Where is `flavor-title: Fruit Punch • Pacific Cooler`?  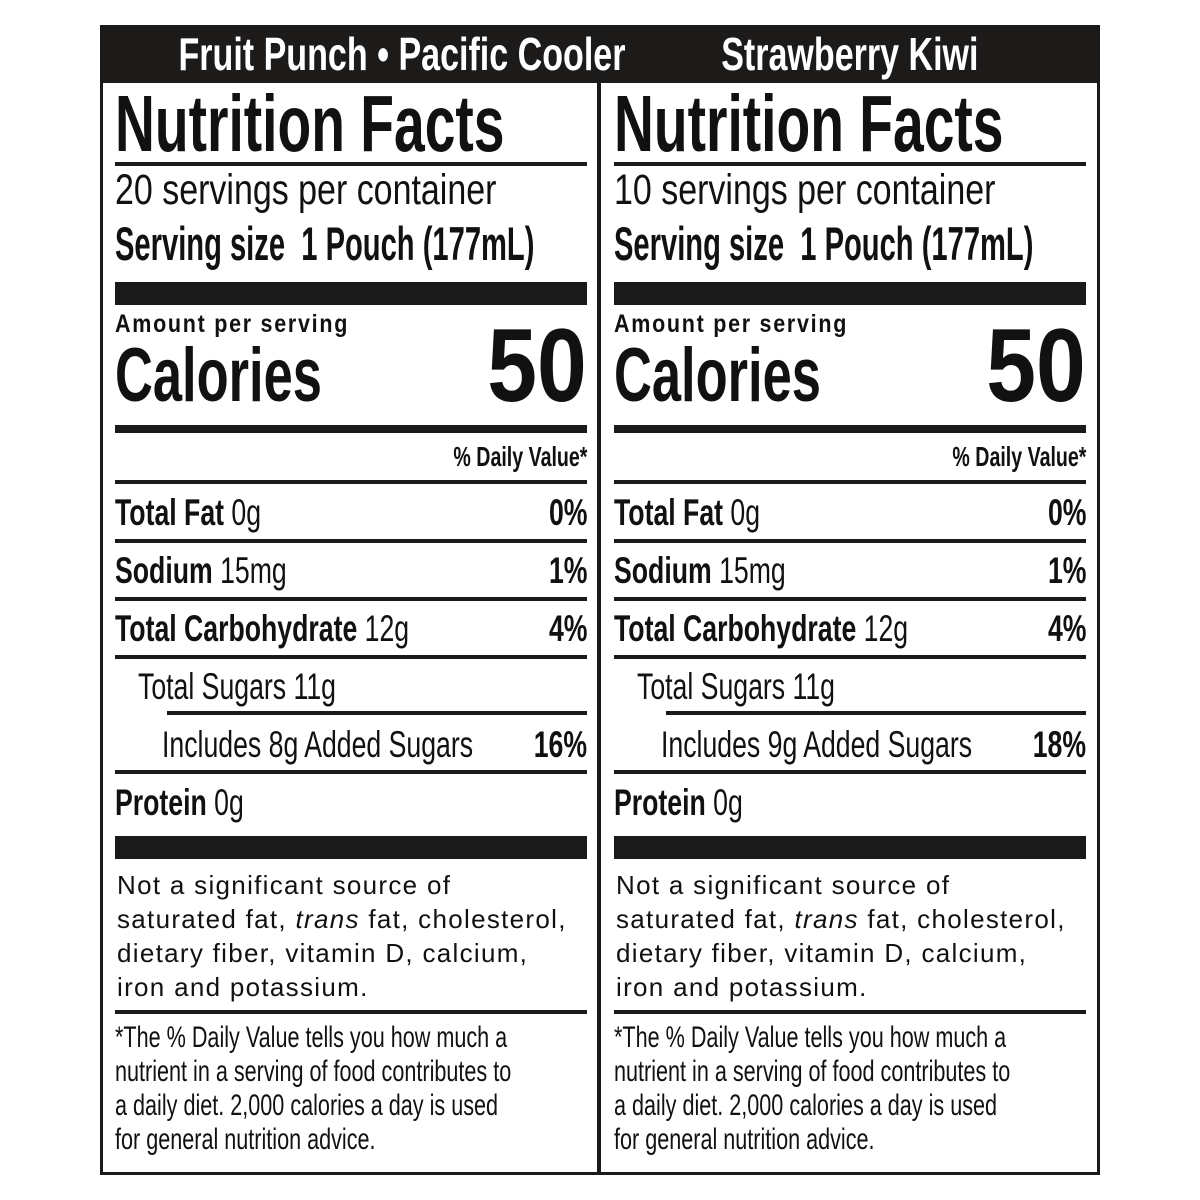 flavor-title: Fruit Punch • Pacific Cooler is located at coordinates (402, 54).